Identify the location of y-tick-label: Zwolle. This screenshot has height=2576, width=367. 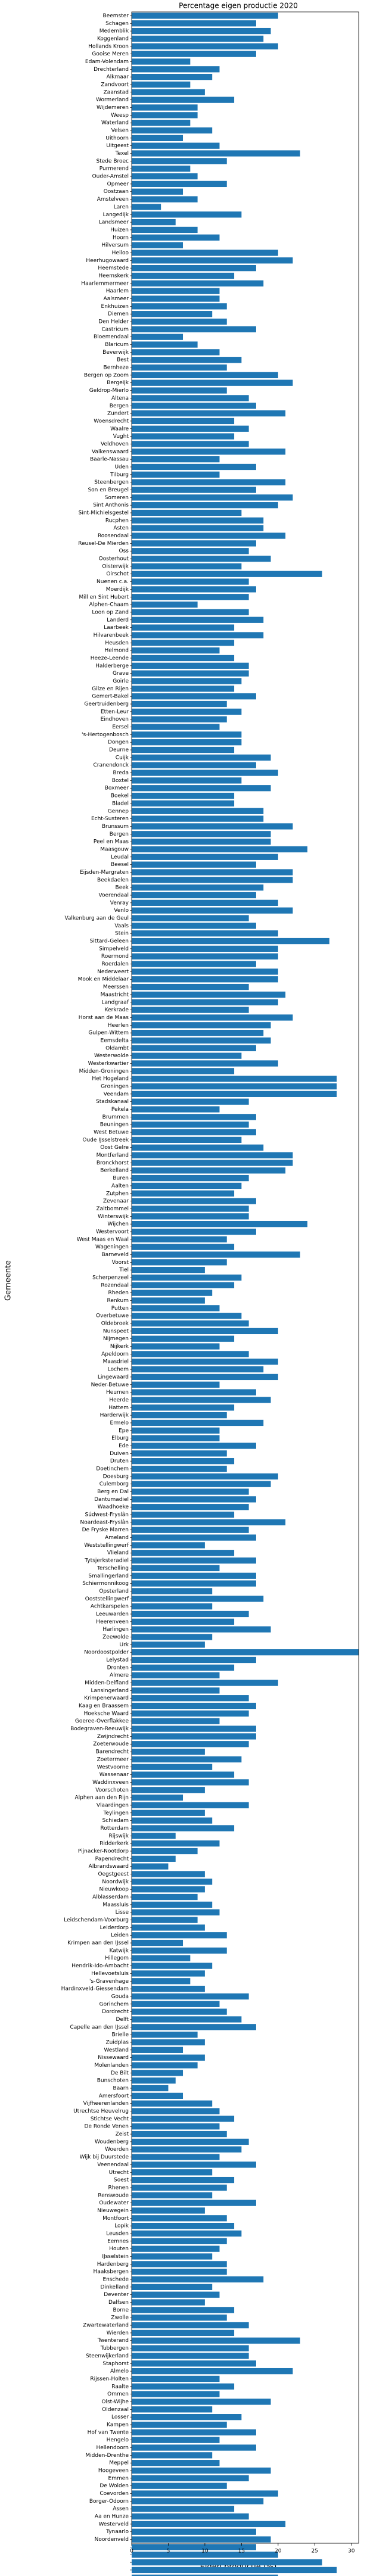
(120, 2318).